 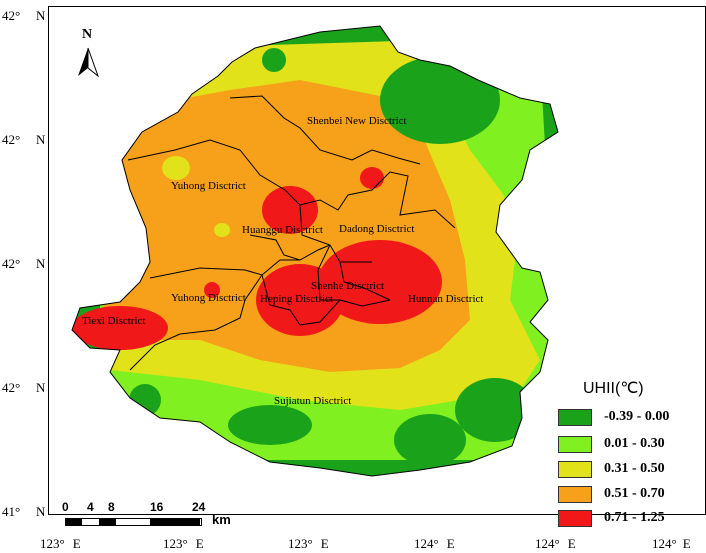 I want to click on district-label: Sujiatun Disctrict, so click(x=312, y=401).